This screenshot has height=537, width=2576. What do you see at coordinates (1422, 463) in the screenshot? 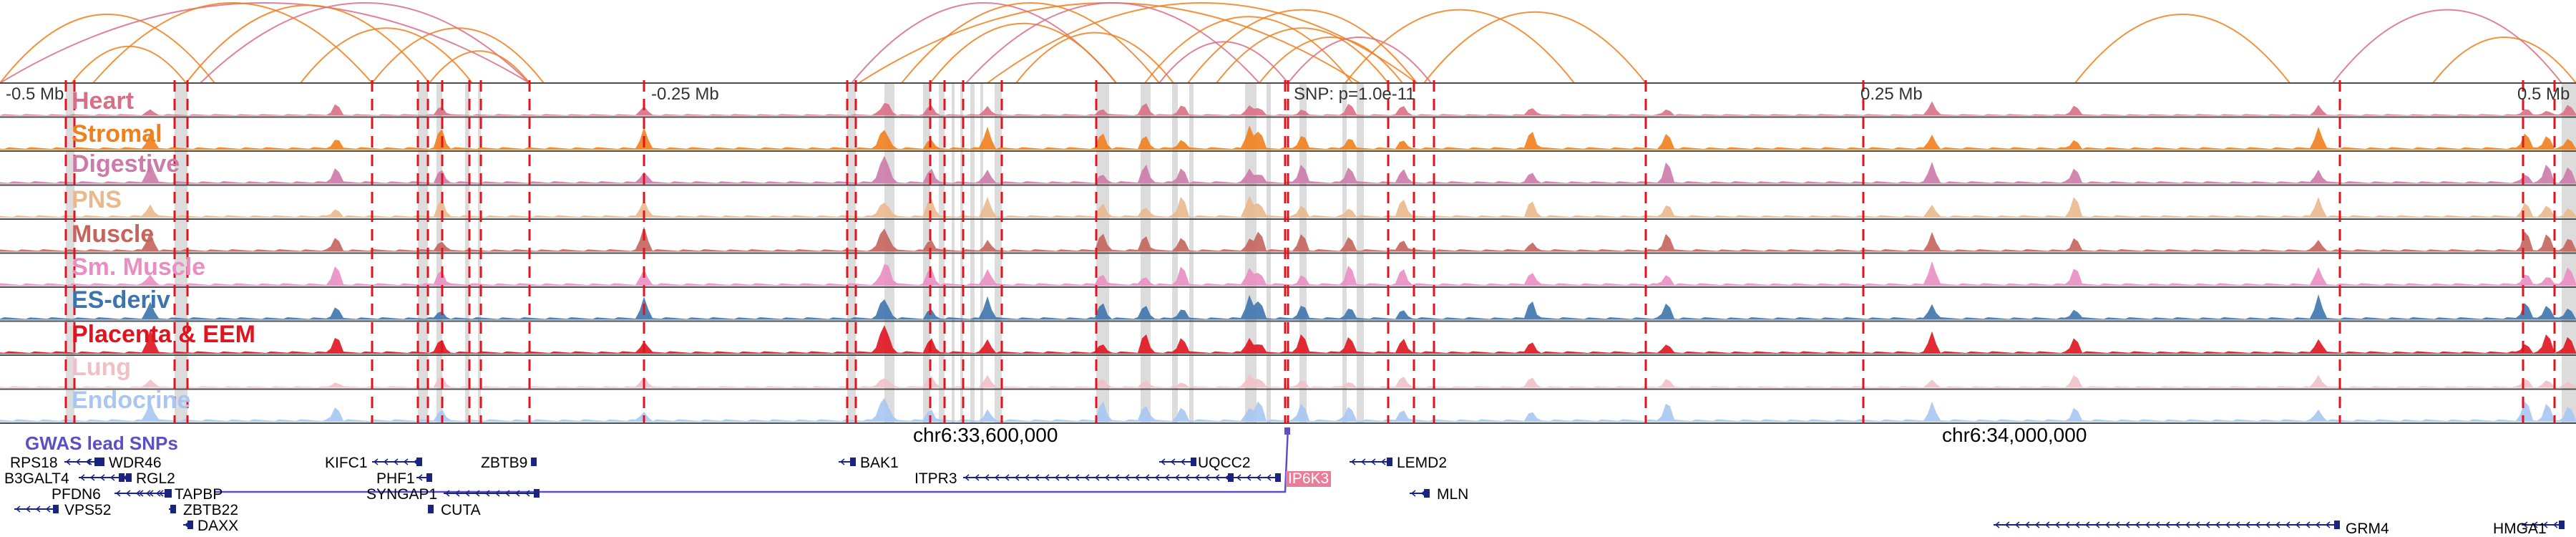
I see `gene-label-lemd2: LEMD2` at bounding box center [1422, 463].